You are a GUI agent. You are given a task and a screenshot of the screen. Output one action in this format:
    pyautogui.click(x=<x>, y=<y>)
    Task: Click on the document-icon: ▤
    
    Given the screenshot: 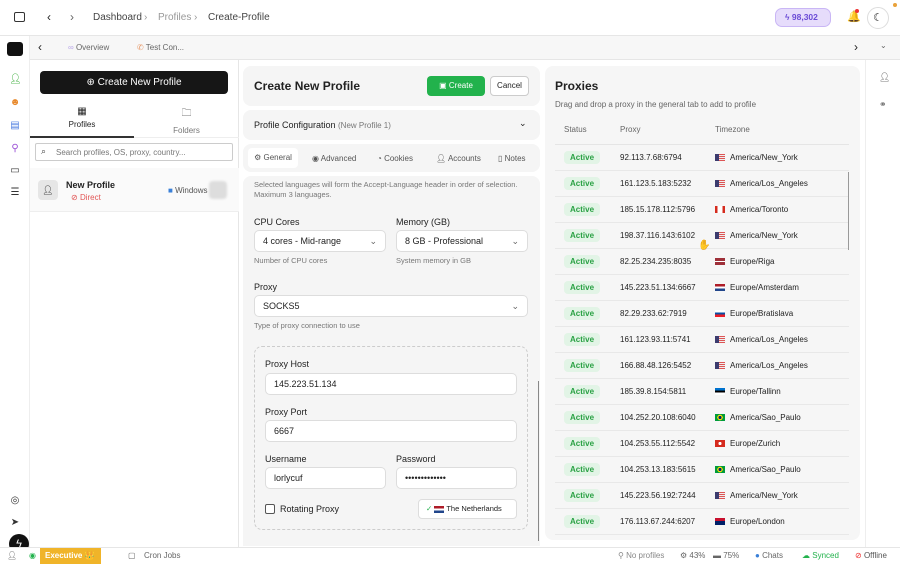 What is the action you would take?
    pyautogui.click(x=15, y=125)
    